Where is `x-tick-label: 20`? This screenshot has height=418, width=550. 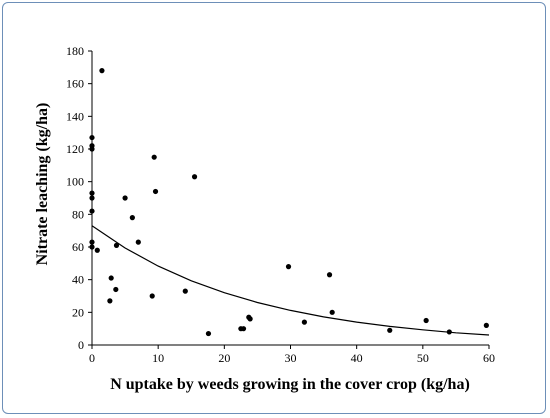 x-tick-label: 20 is located at coordinates (224, 358).